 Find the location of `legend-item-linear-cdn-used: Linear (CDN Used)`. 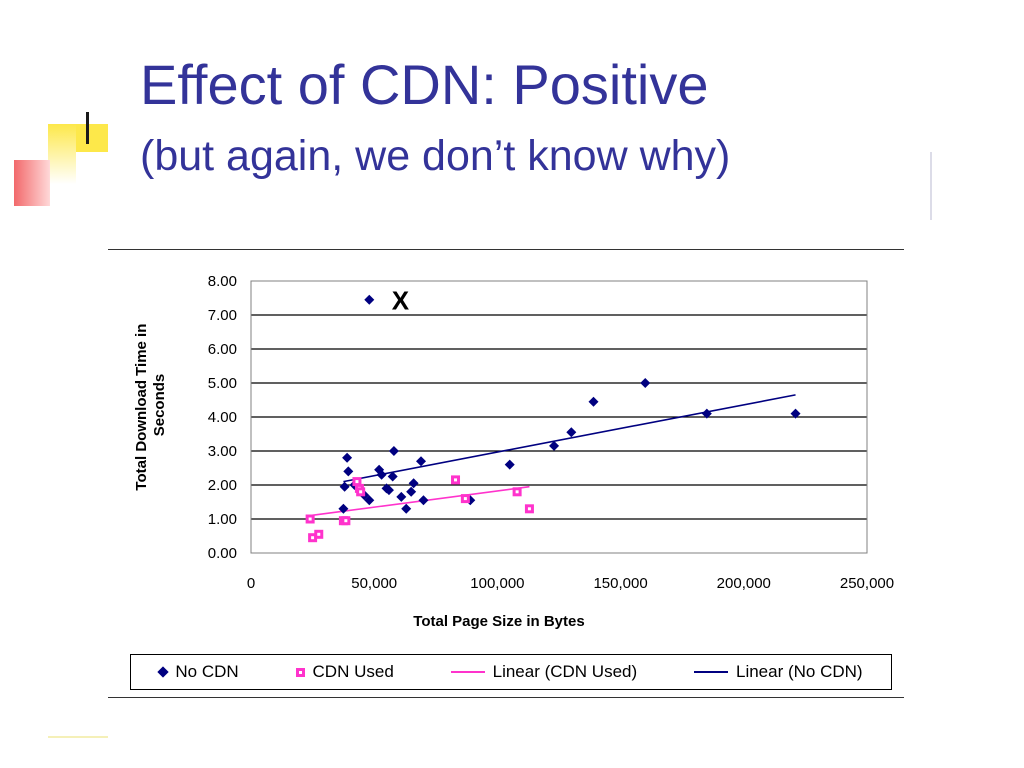

legend-item-linear-cdn-used: Linear (CDN Used) is located at coordinates (544, 672).